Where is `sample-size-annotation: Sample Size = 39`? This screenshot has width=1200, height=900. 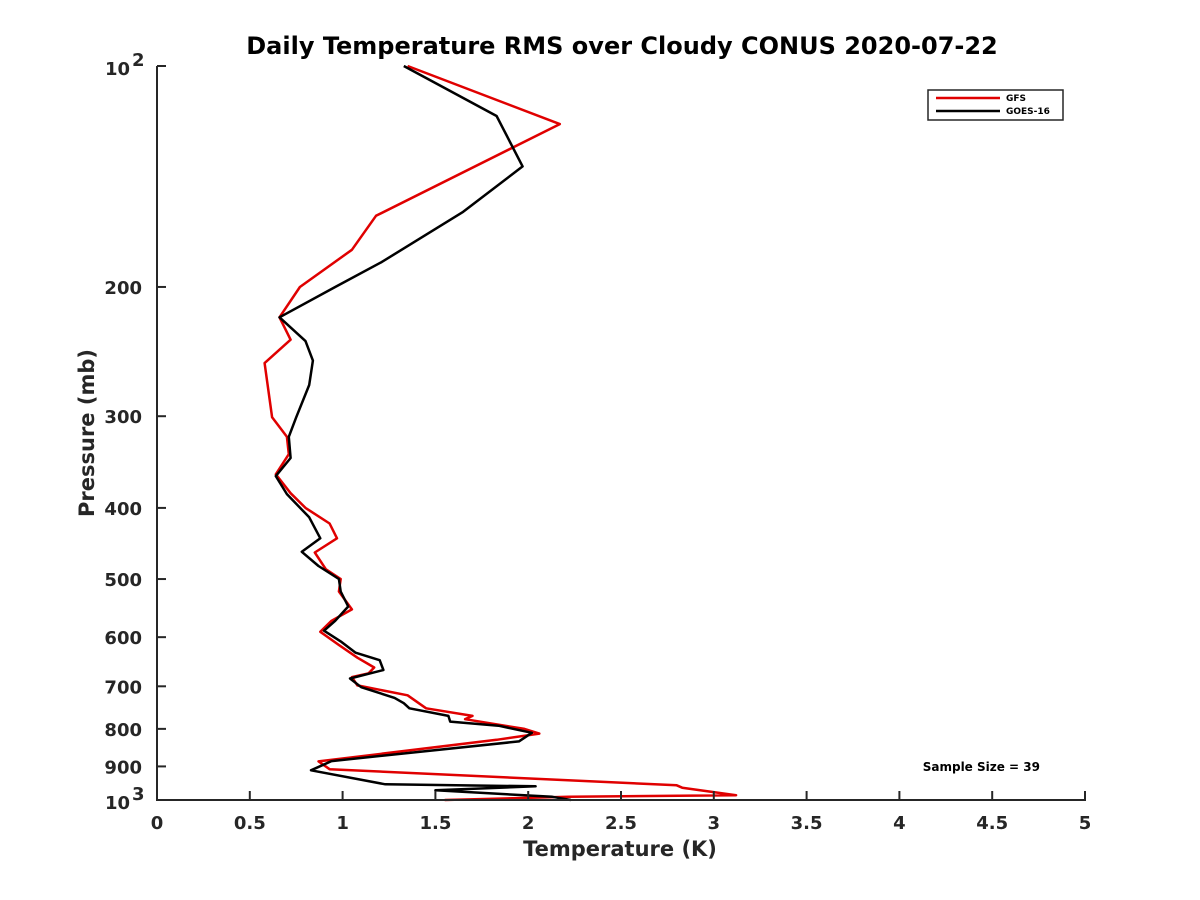 sample-size-annotation: Sample Size = 39 is located at coordinates (981, 767).